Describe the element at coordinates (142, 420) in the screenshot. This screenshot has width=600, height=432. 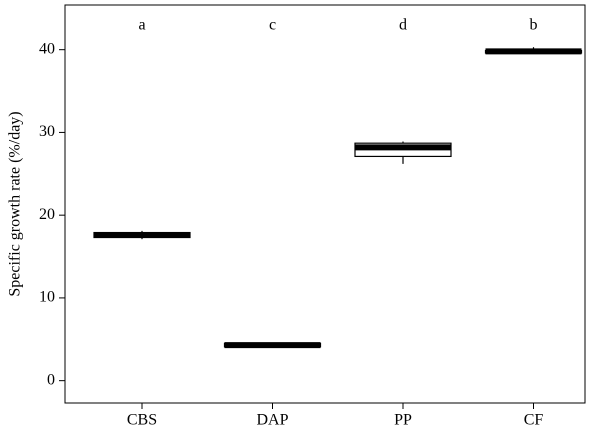
I see `x-tick-label: CBS` at that location.